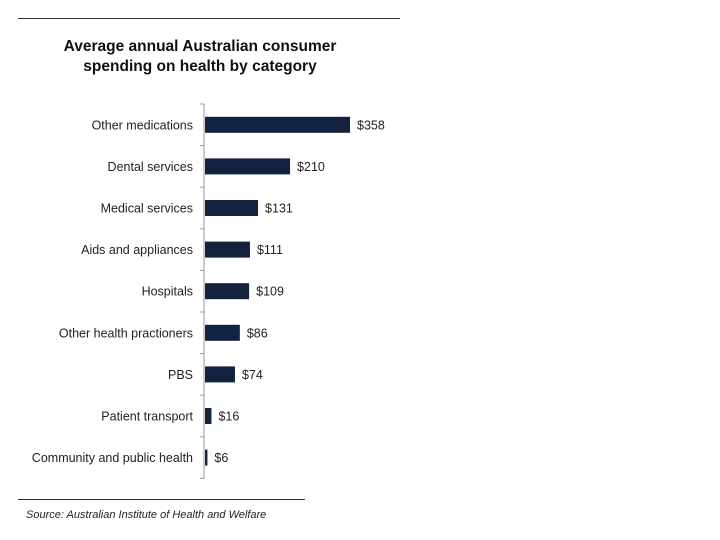 This screenshot has width=720, height=540. Describe the element at coordinates (137, 250) in the screenshot. I see `category-label: Aids and appliances` at that location.